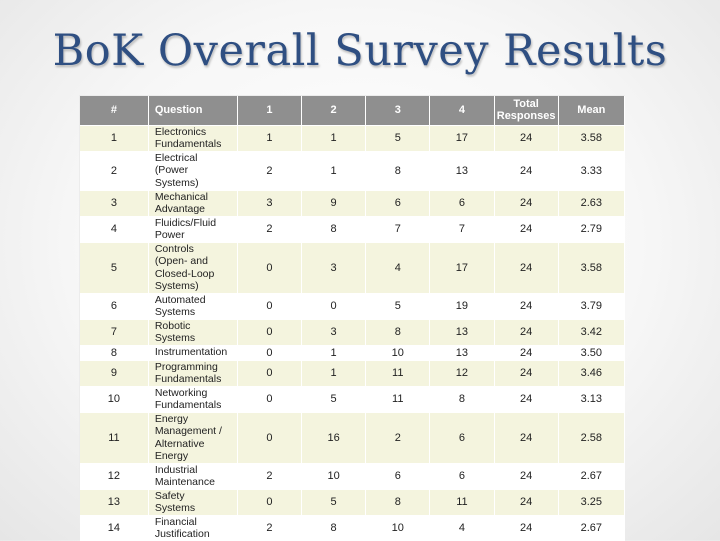 Image resolution: width=720 pixels, height=541 pixels. I want to click on table-row: 3 Mechanical Advantage 3 9 6 6 24 2.63, so click(353, 202).